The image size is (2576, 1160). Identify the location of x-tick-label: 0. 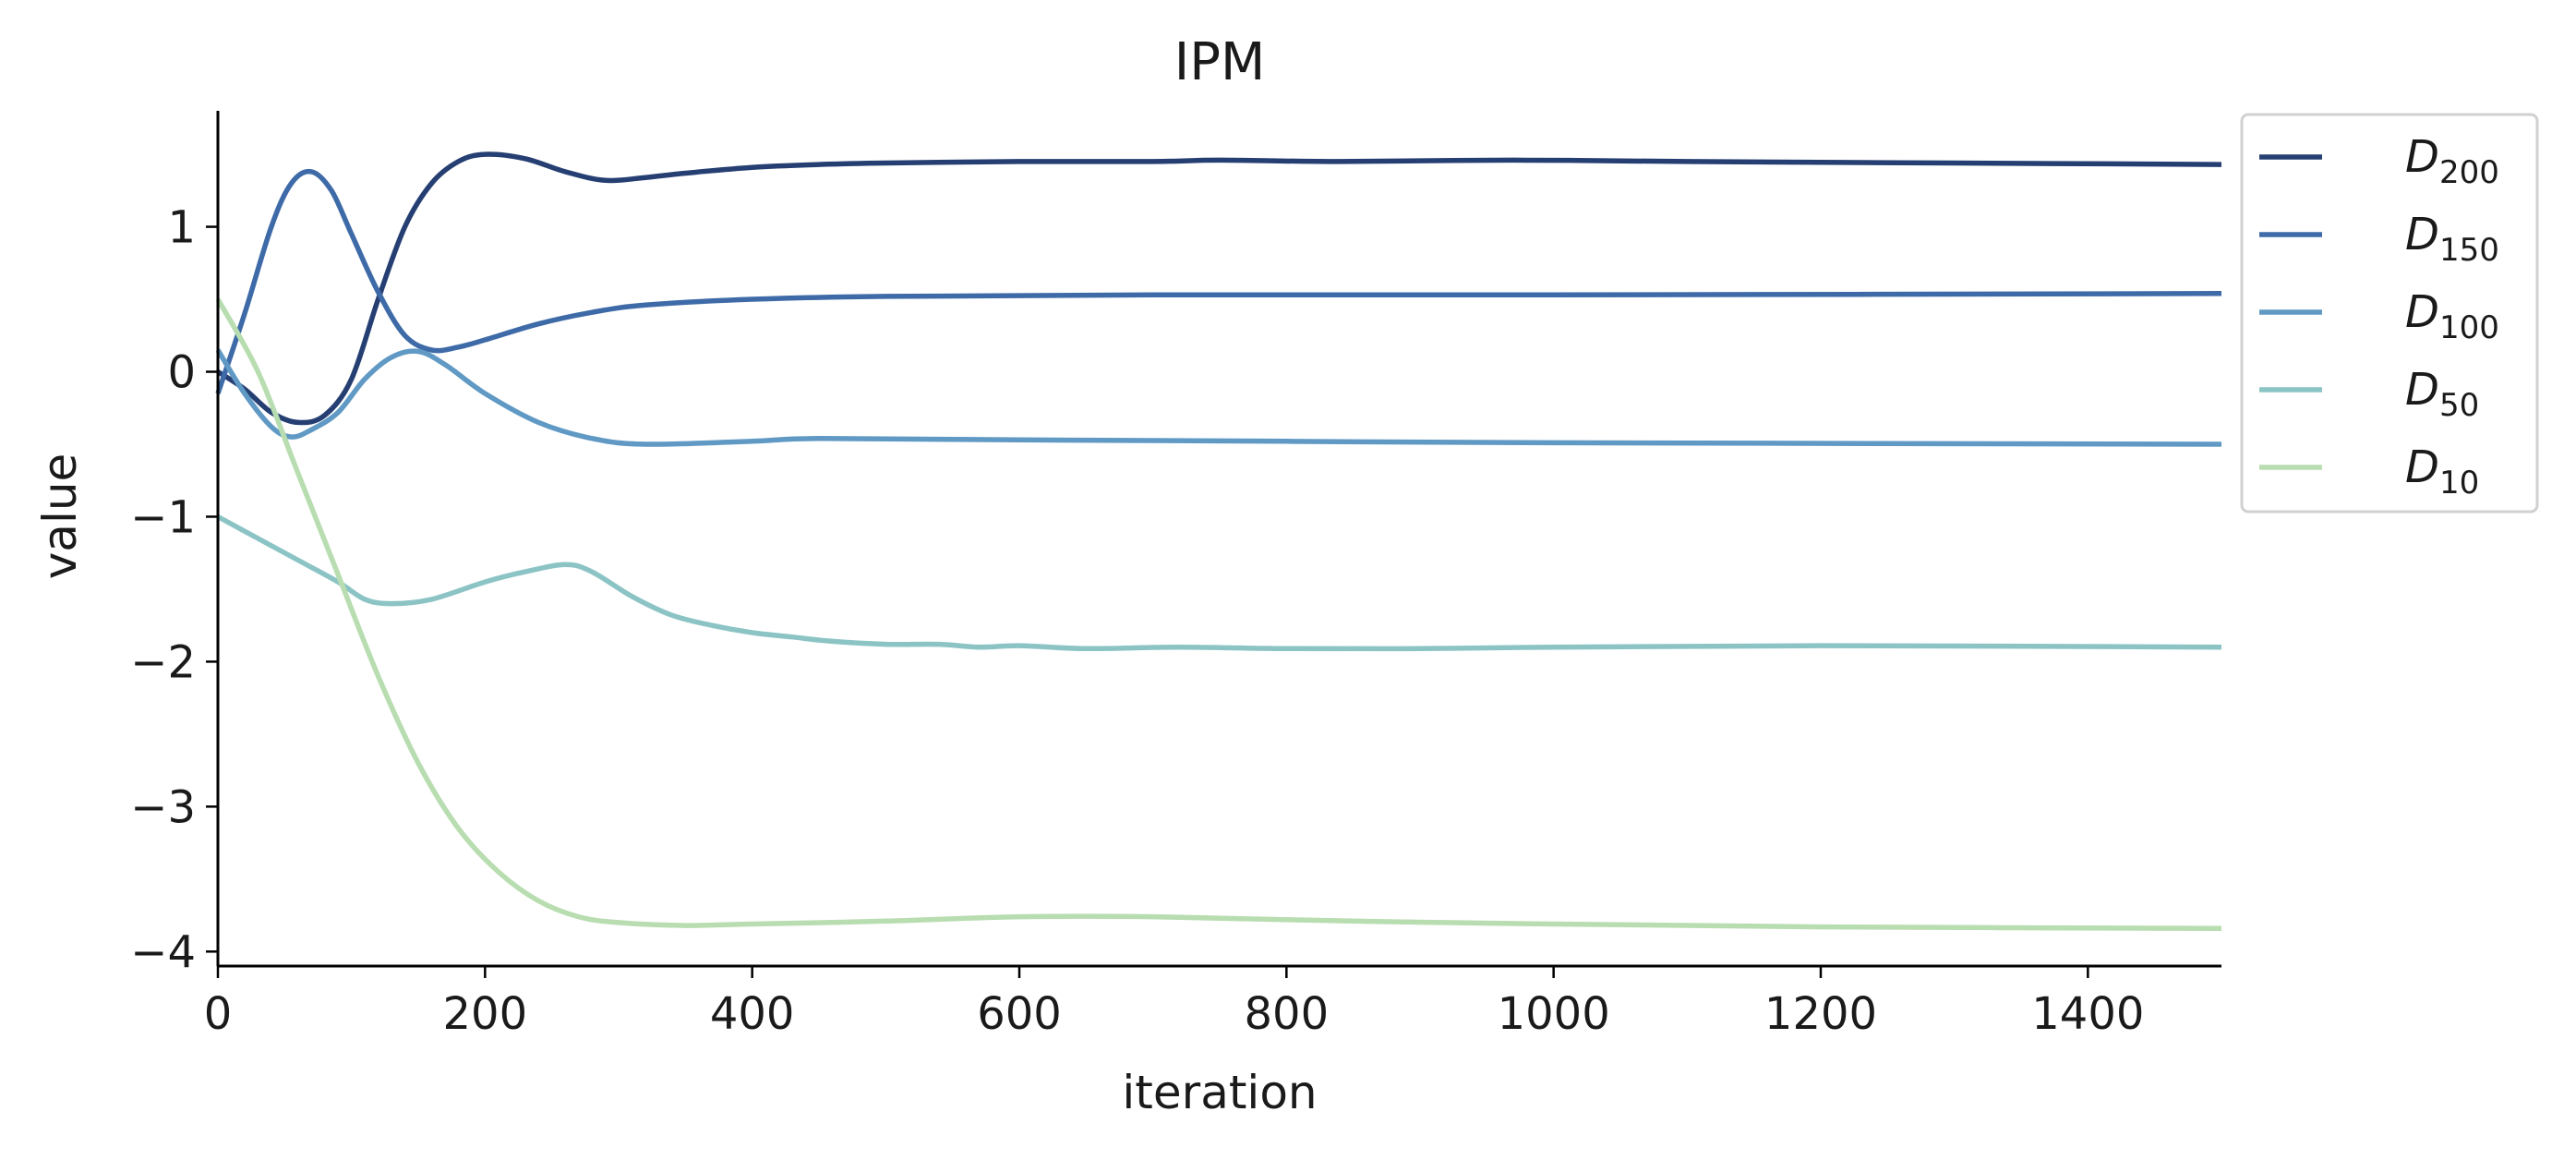
(218, 1014).